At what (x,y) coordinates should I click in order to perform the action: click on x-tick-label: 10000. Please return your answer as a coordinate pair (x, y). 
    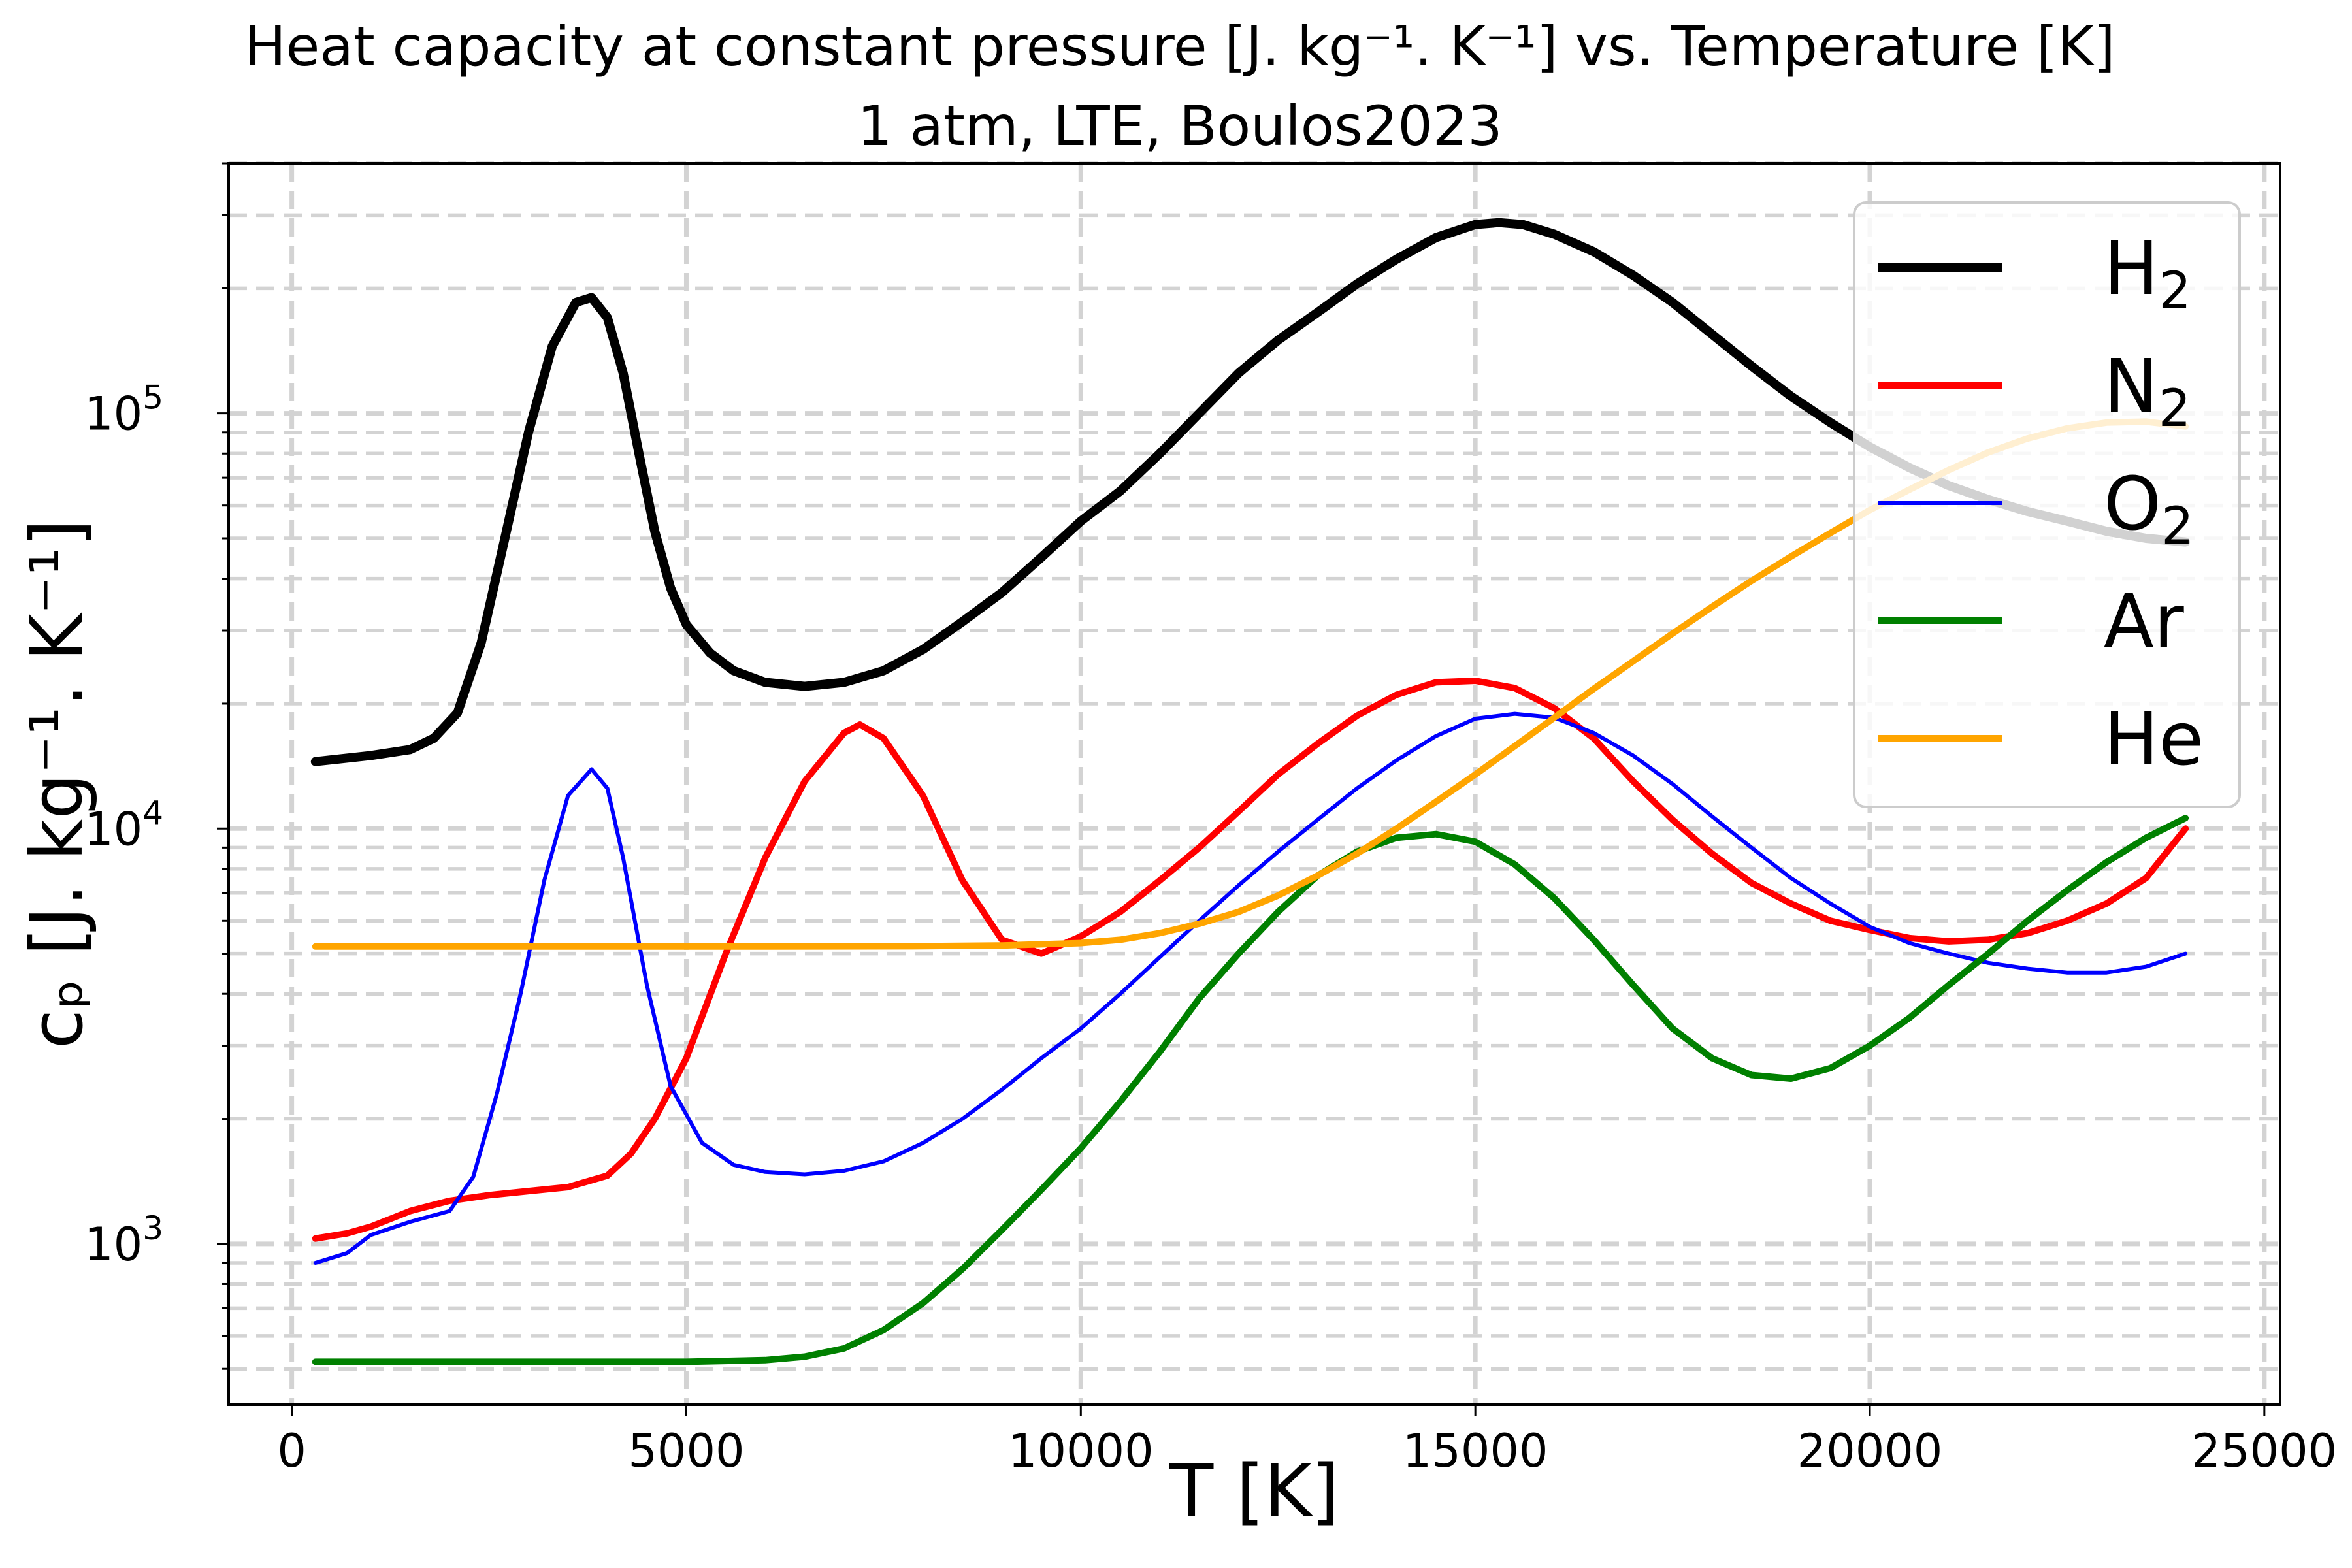
    Looking at the image, I should click on (1081, 1451).